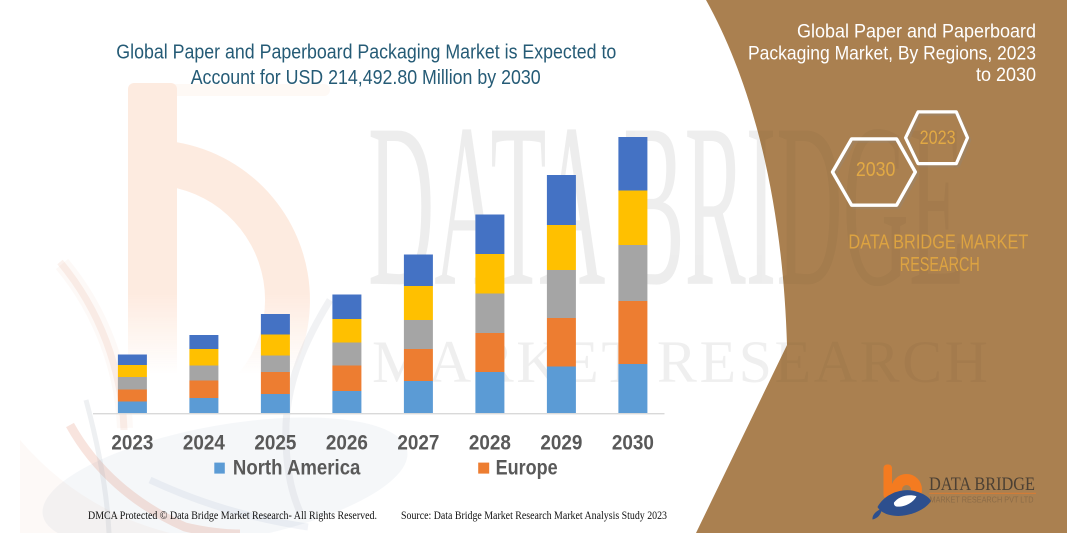 The height and width of the screenshot is (533, 1067). I want to click on svg-text: MARKET RESEARCH, so click(692, 362).